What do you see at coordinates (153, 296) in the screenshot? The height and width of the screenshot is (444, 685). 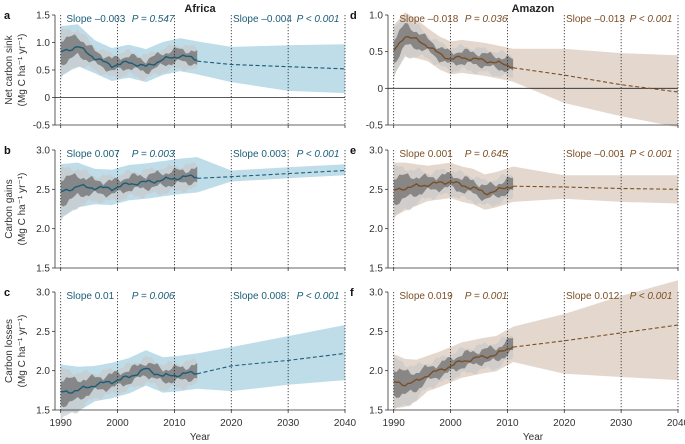 I see `observed-p-label: P = 0.006` at bounding box center [153, 296].